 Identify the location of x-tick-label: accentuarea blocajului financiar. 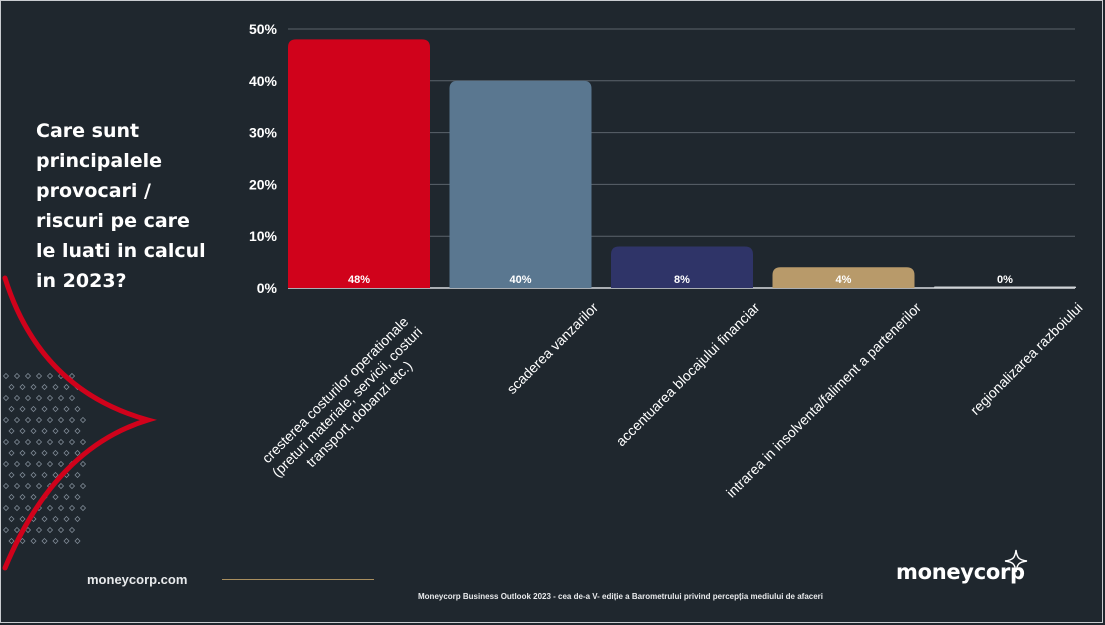
(688, 374).